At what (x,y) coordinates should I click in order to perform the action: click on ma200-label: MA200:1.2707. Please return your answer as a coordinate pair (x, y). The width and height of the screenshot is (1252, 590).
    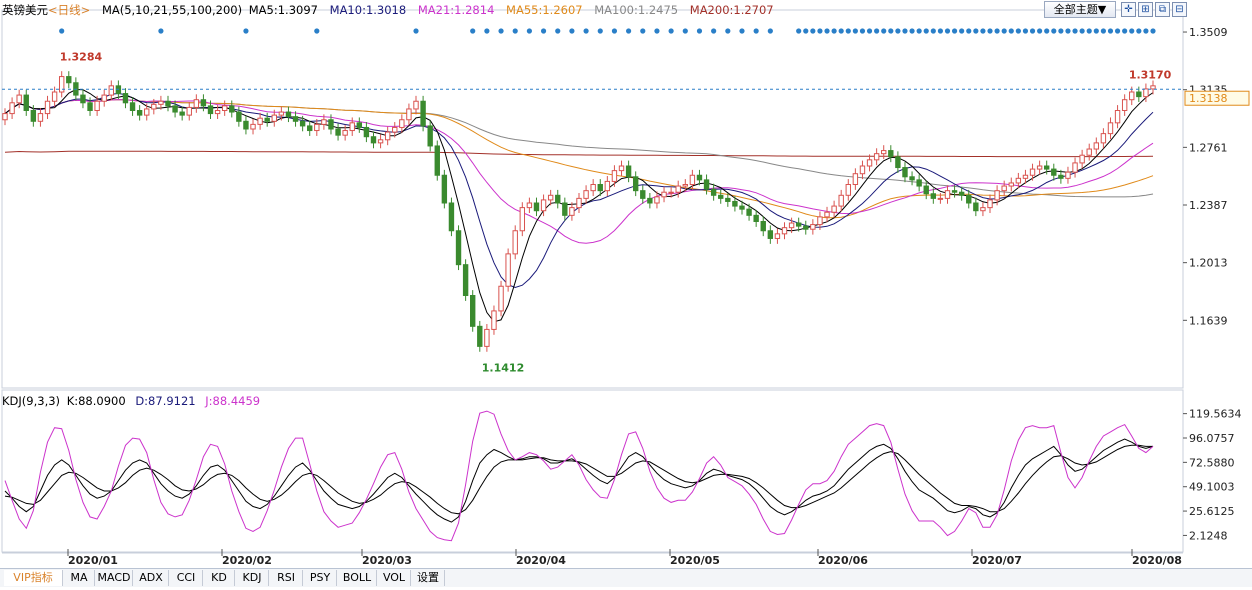
    Looking at the image, I should click on (731, 10).